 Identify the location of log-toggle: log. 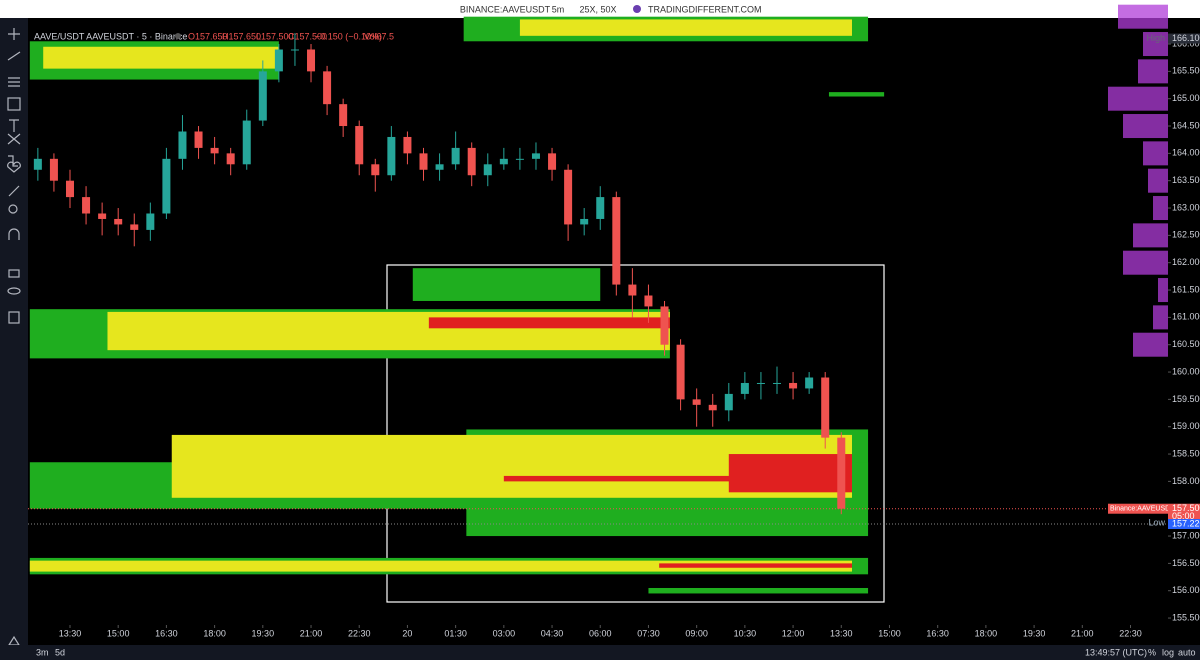
(1168, 652).